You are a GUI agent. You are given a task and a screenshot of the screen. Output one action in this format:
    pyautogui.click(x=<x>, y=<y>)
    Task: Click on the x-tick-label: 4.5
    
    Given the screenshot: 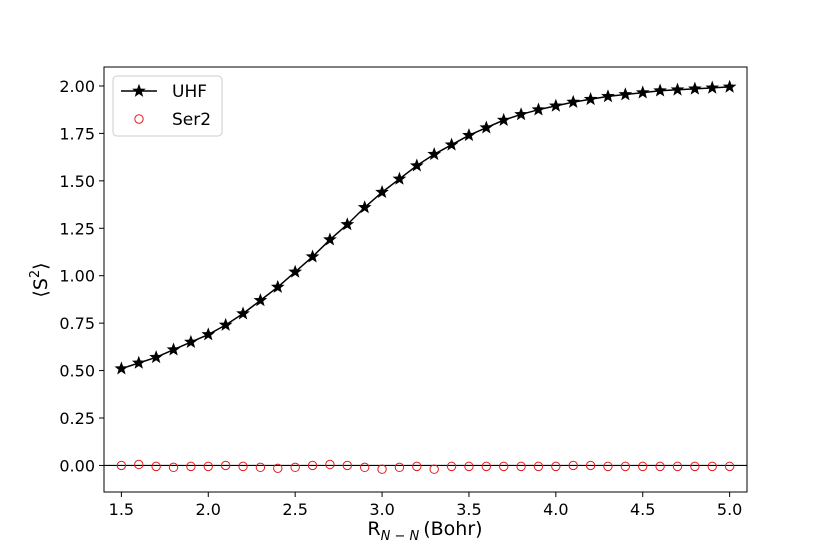 What is the action you would take?
    pyautogui.click(x=642, y=509)
    